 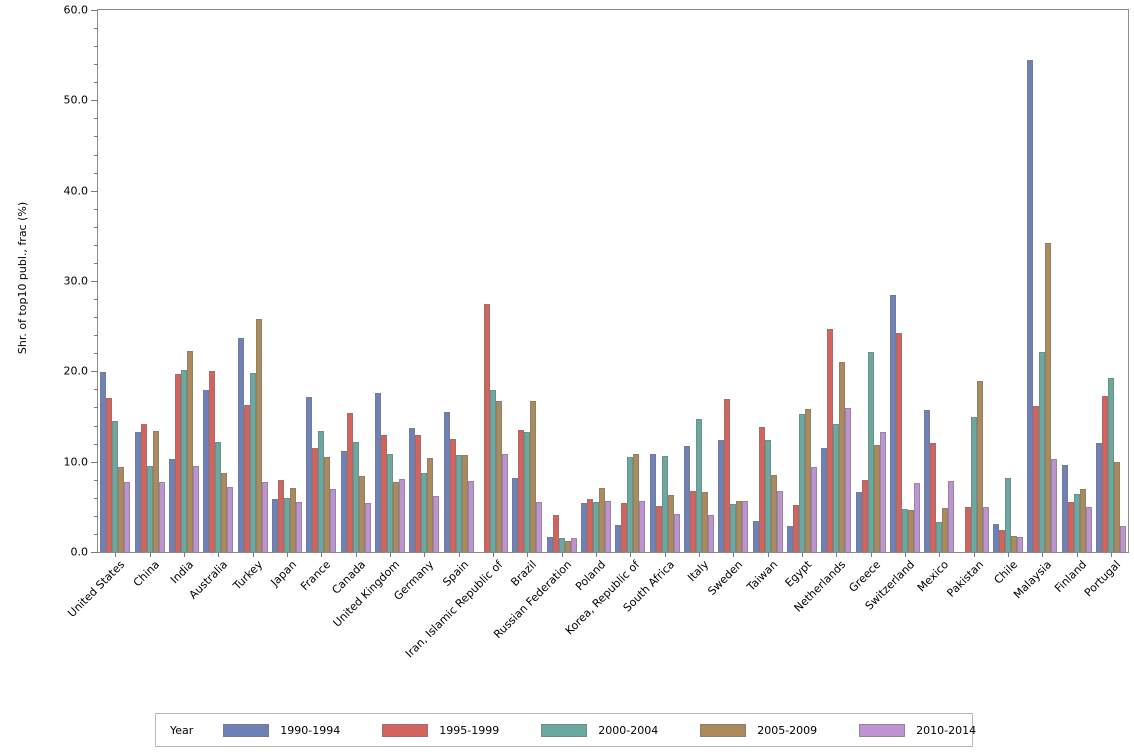 I want to click on legend-item: 2005-2009, so click(x=758, y=730).